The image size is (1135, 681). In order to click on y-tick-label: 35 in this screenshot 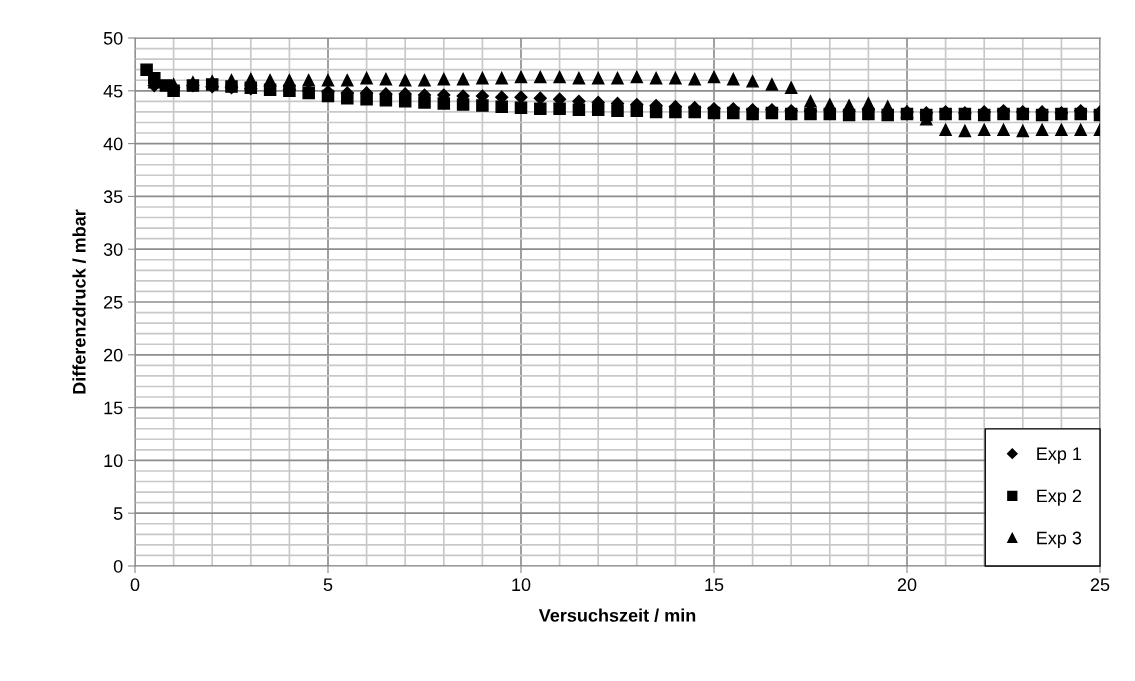, I will do `click(113, 197)`.